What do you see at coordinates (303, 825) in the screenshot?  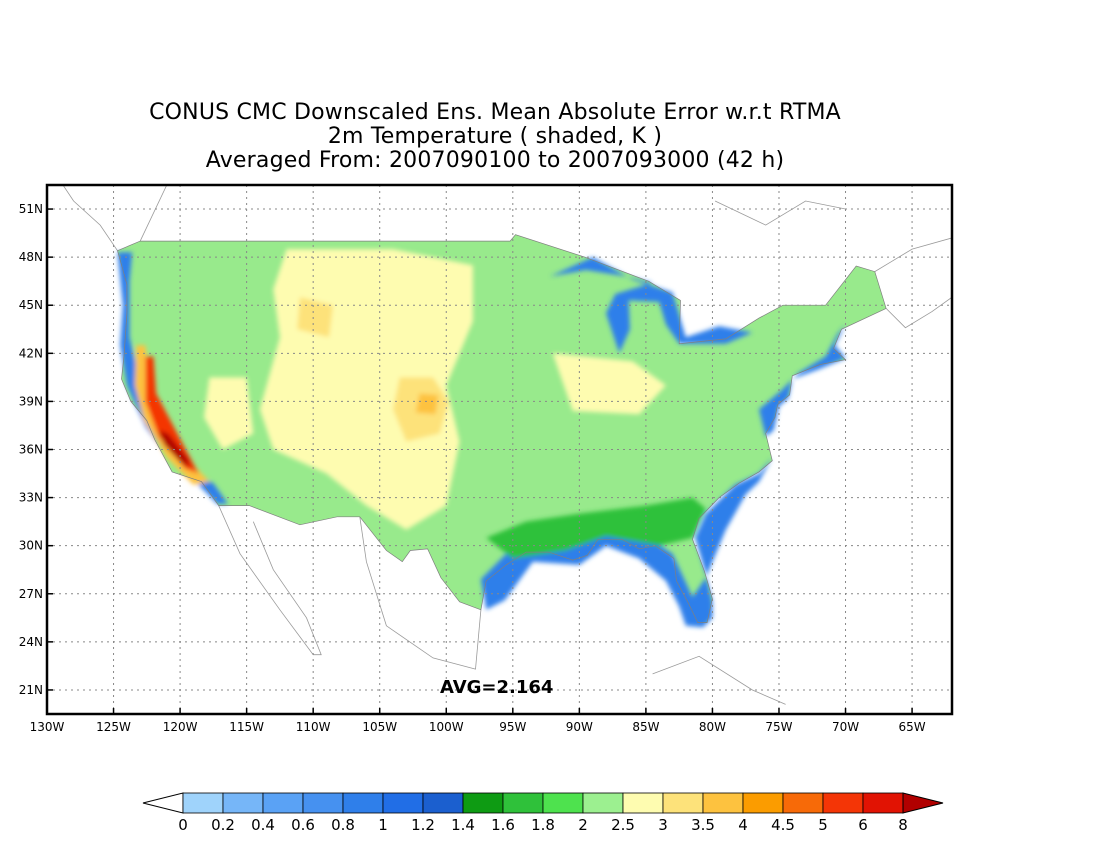 I see `colorbar-label: 0.6` at bounding box center [303, 825].